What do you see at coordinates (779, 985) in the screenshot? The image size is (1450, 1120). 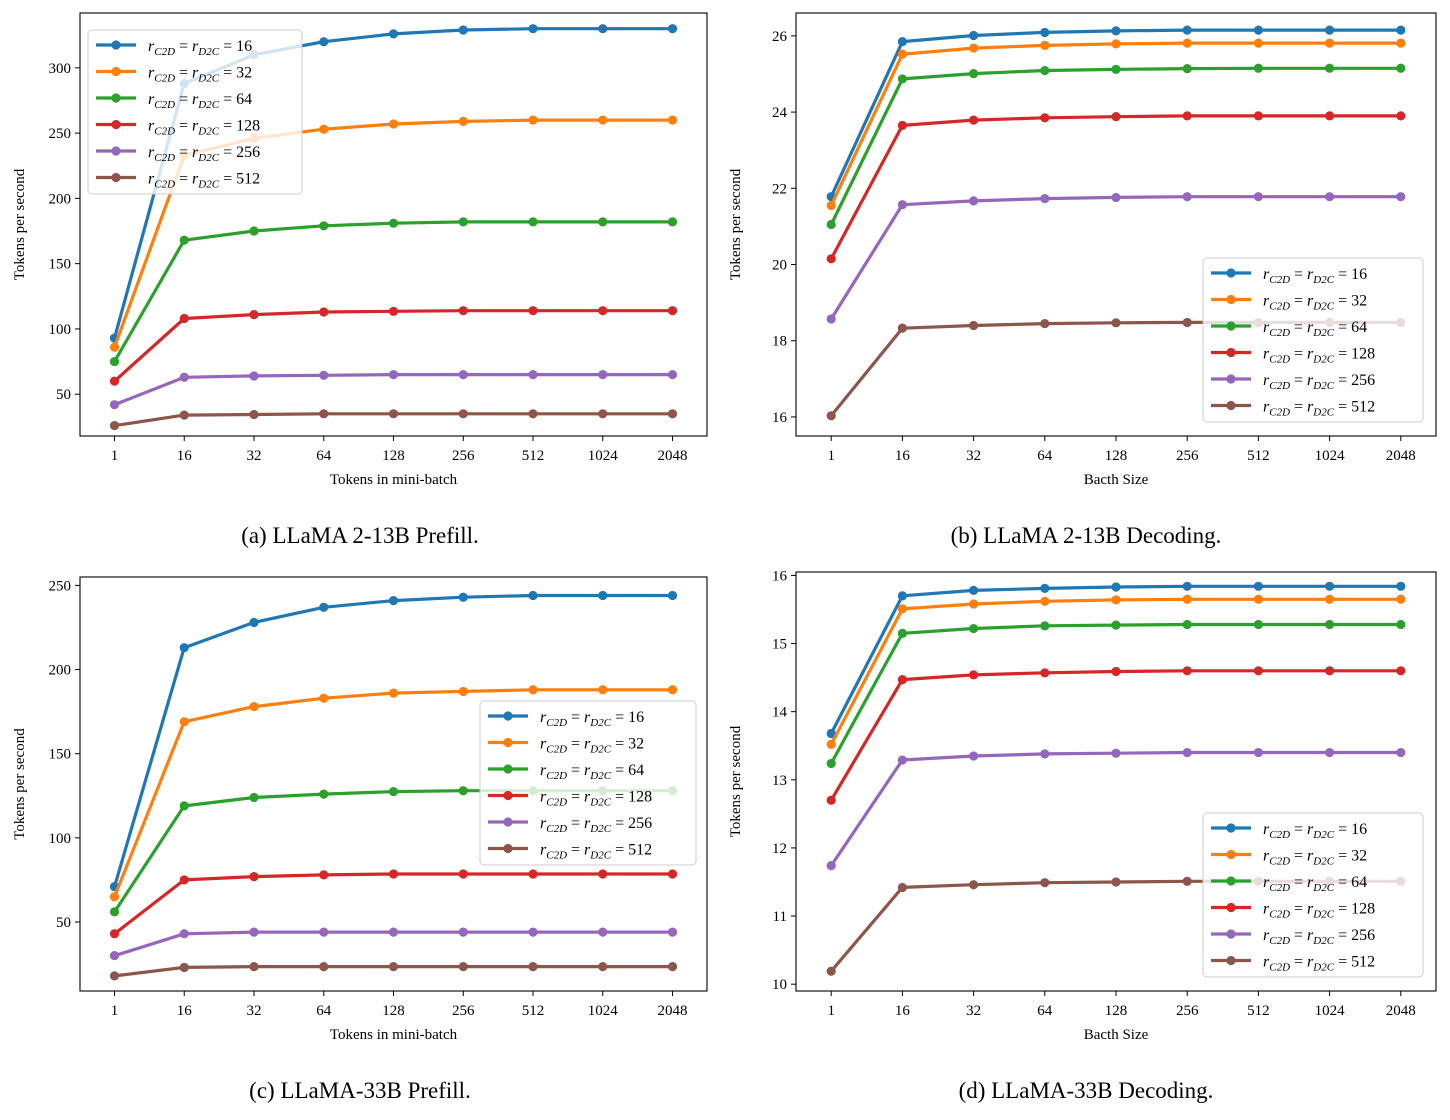 I see `y-tick-label: 10` at bounding box center [779, 985].